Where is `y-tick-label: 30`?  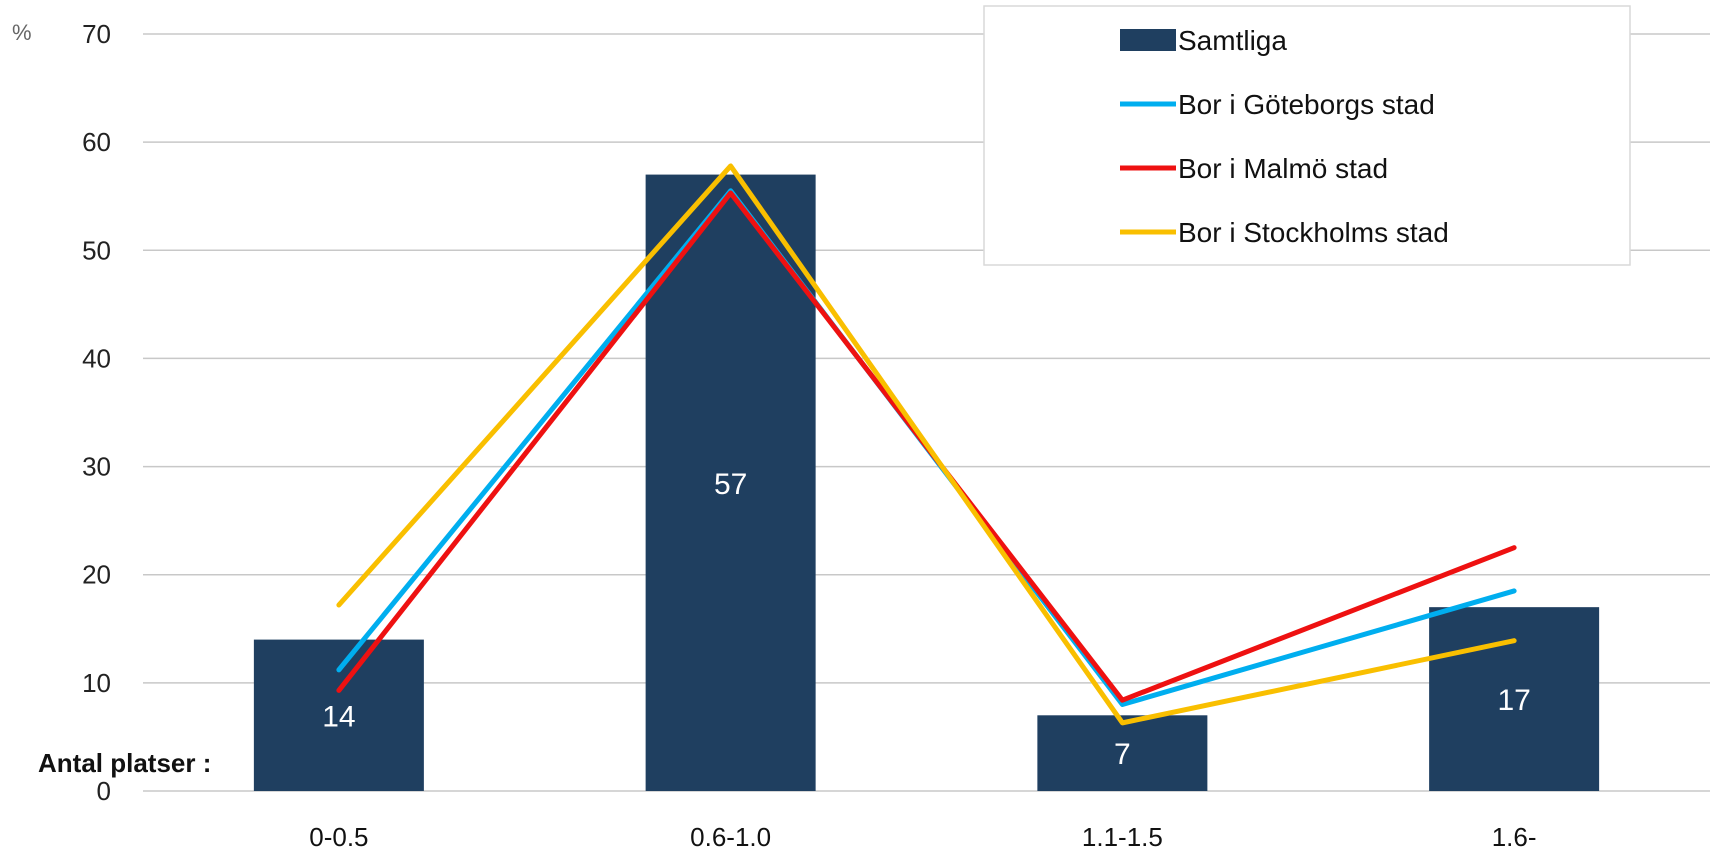
y-tick-label: 30 is located at coordinates (96, 467).